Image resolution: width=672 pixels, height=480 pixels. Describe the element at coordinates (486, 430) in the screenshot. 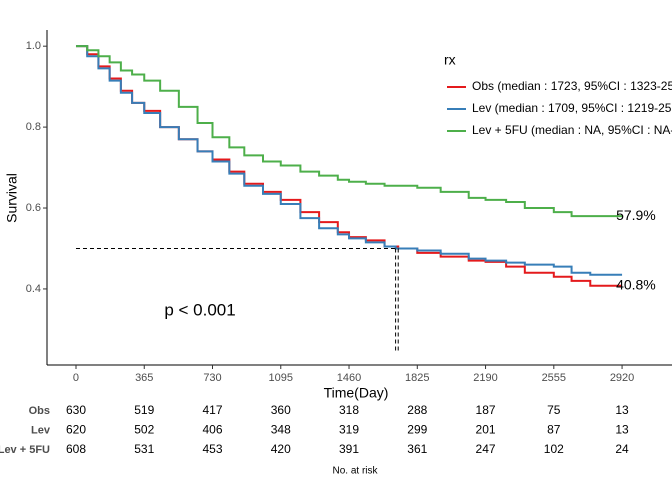

I see `risk-count: 201` at that location.